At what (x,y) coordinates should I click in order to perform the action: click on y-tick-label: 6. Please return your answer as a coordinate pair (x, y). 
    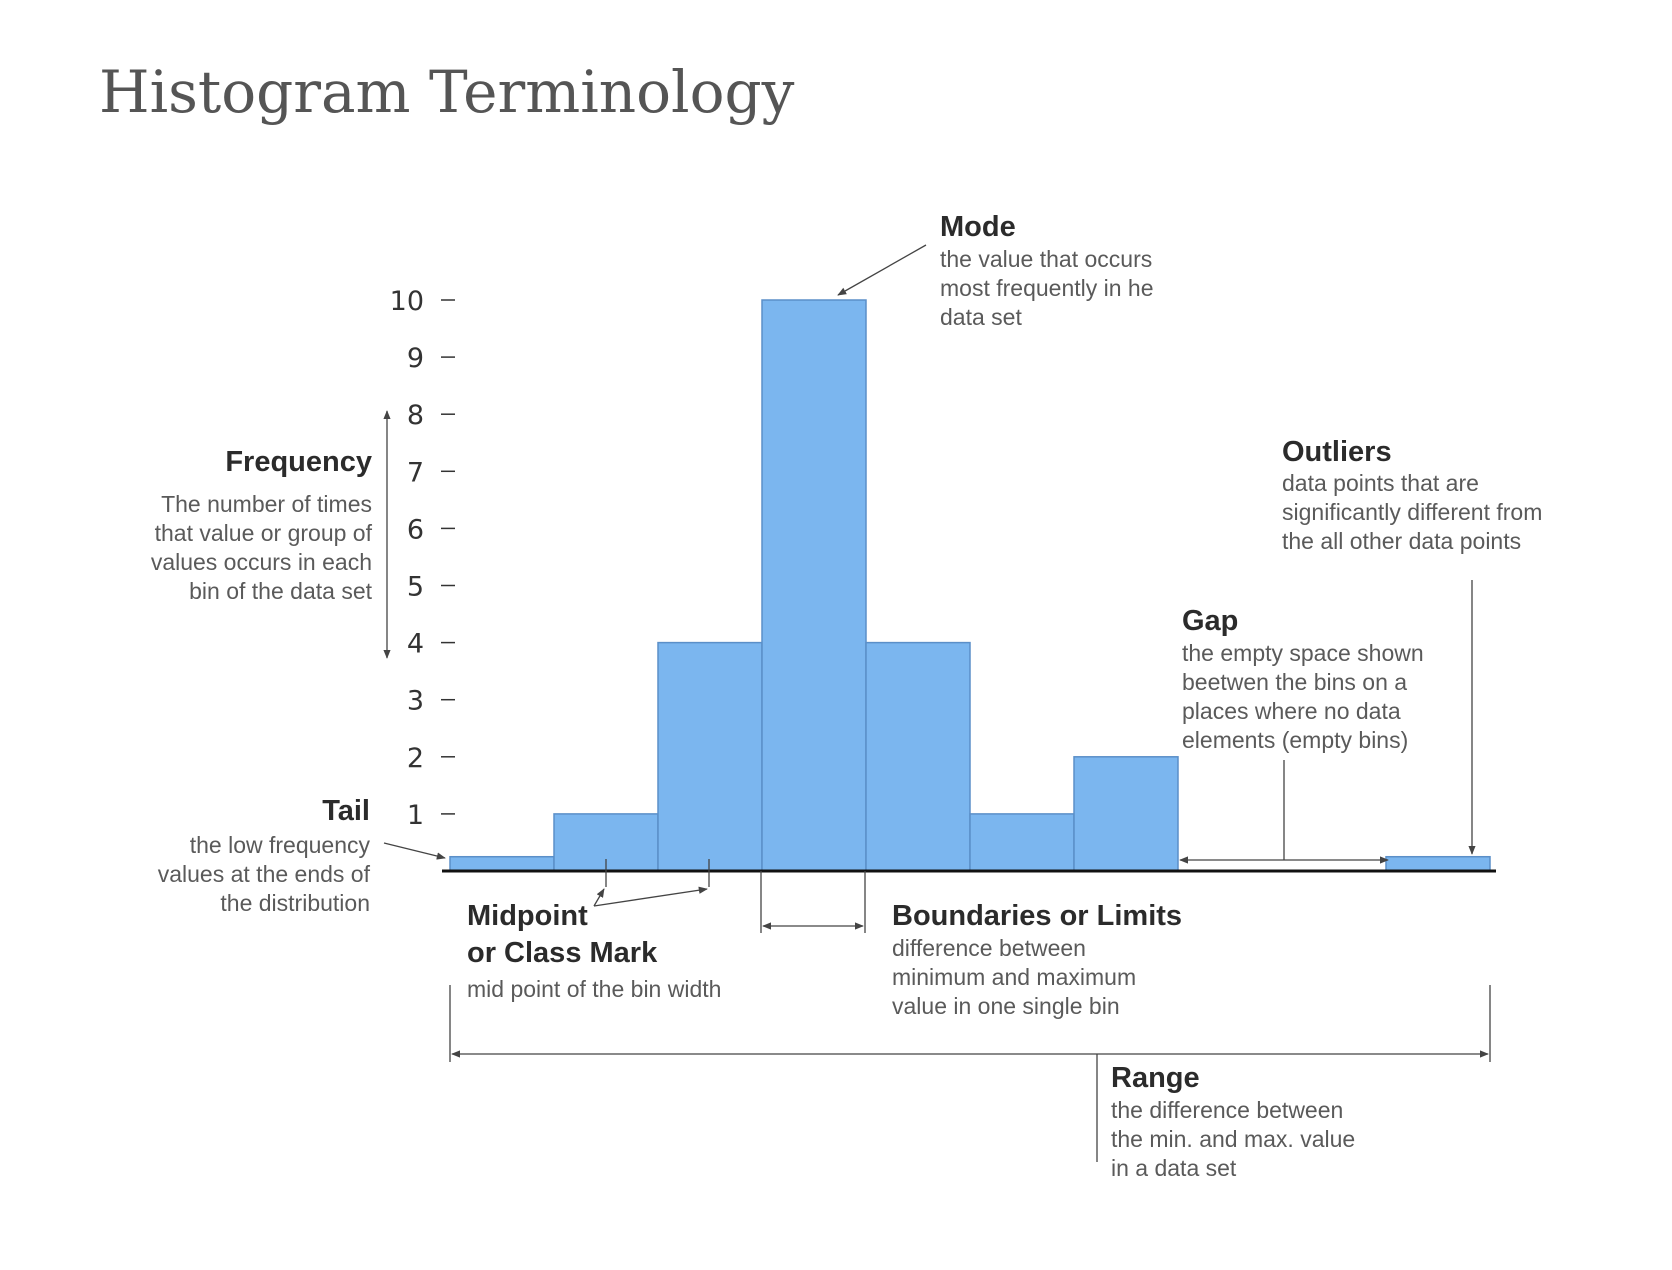
    Looking at the image, I should click on (415, 529).